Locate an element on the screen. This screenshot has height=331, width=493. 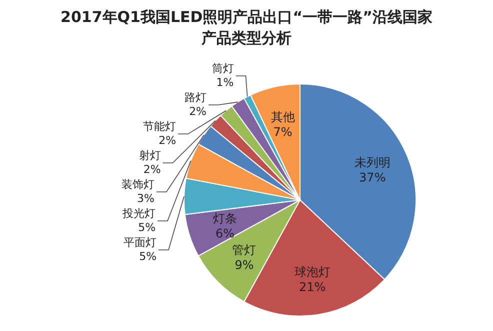
slice-label: 管灯 is located at coordinates (244, 249).